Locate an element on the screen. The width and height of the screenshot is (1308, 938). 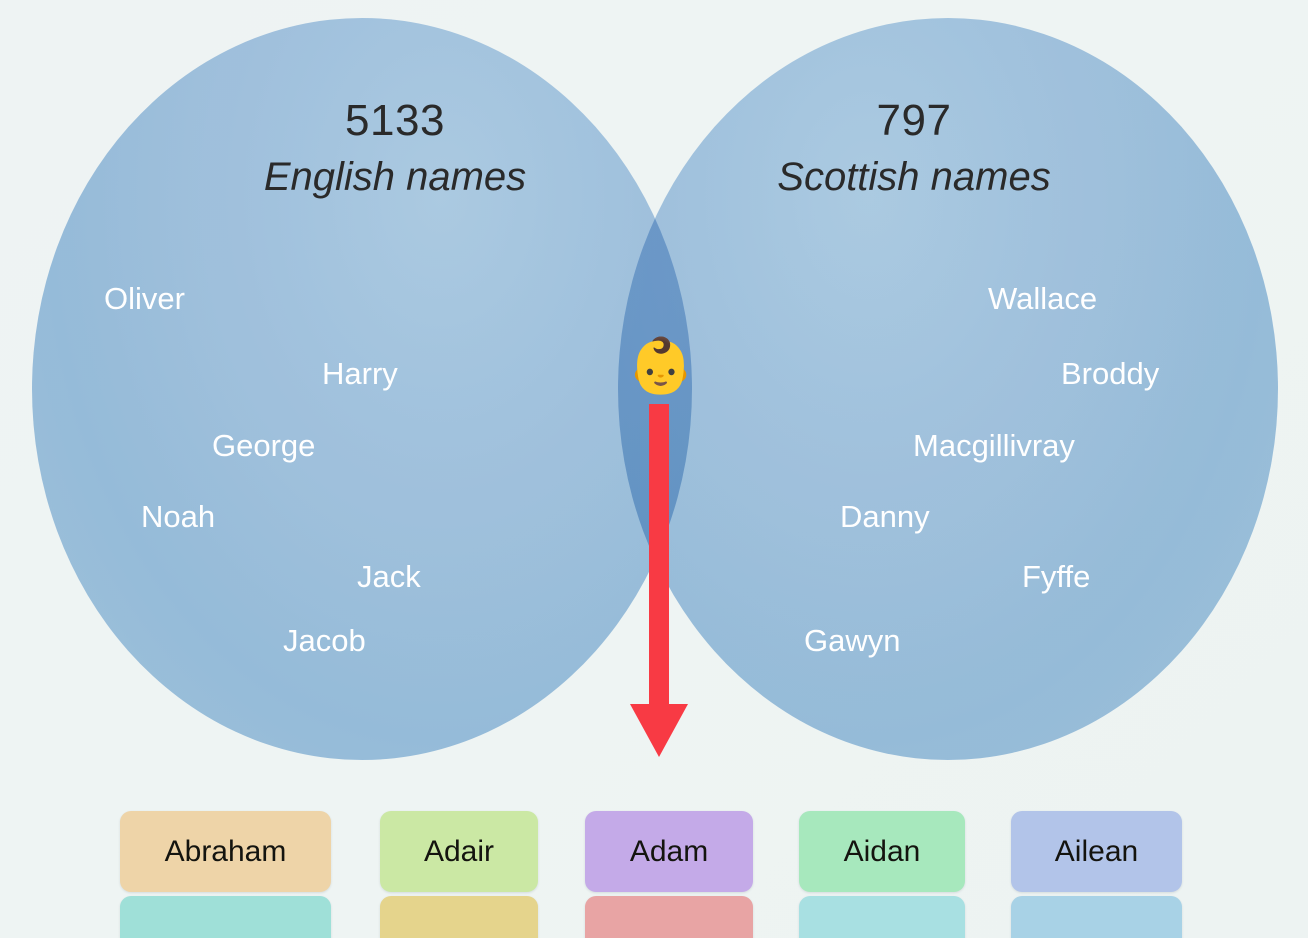
chip-row is located at coordinates (654, 915).